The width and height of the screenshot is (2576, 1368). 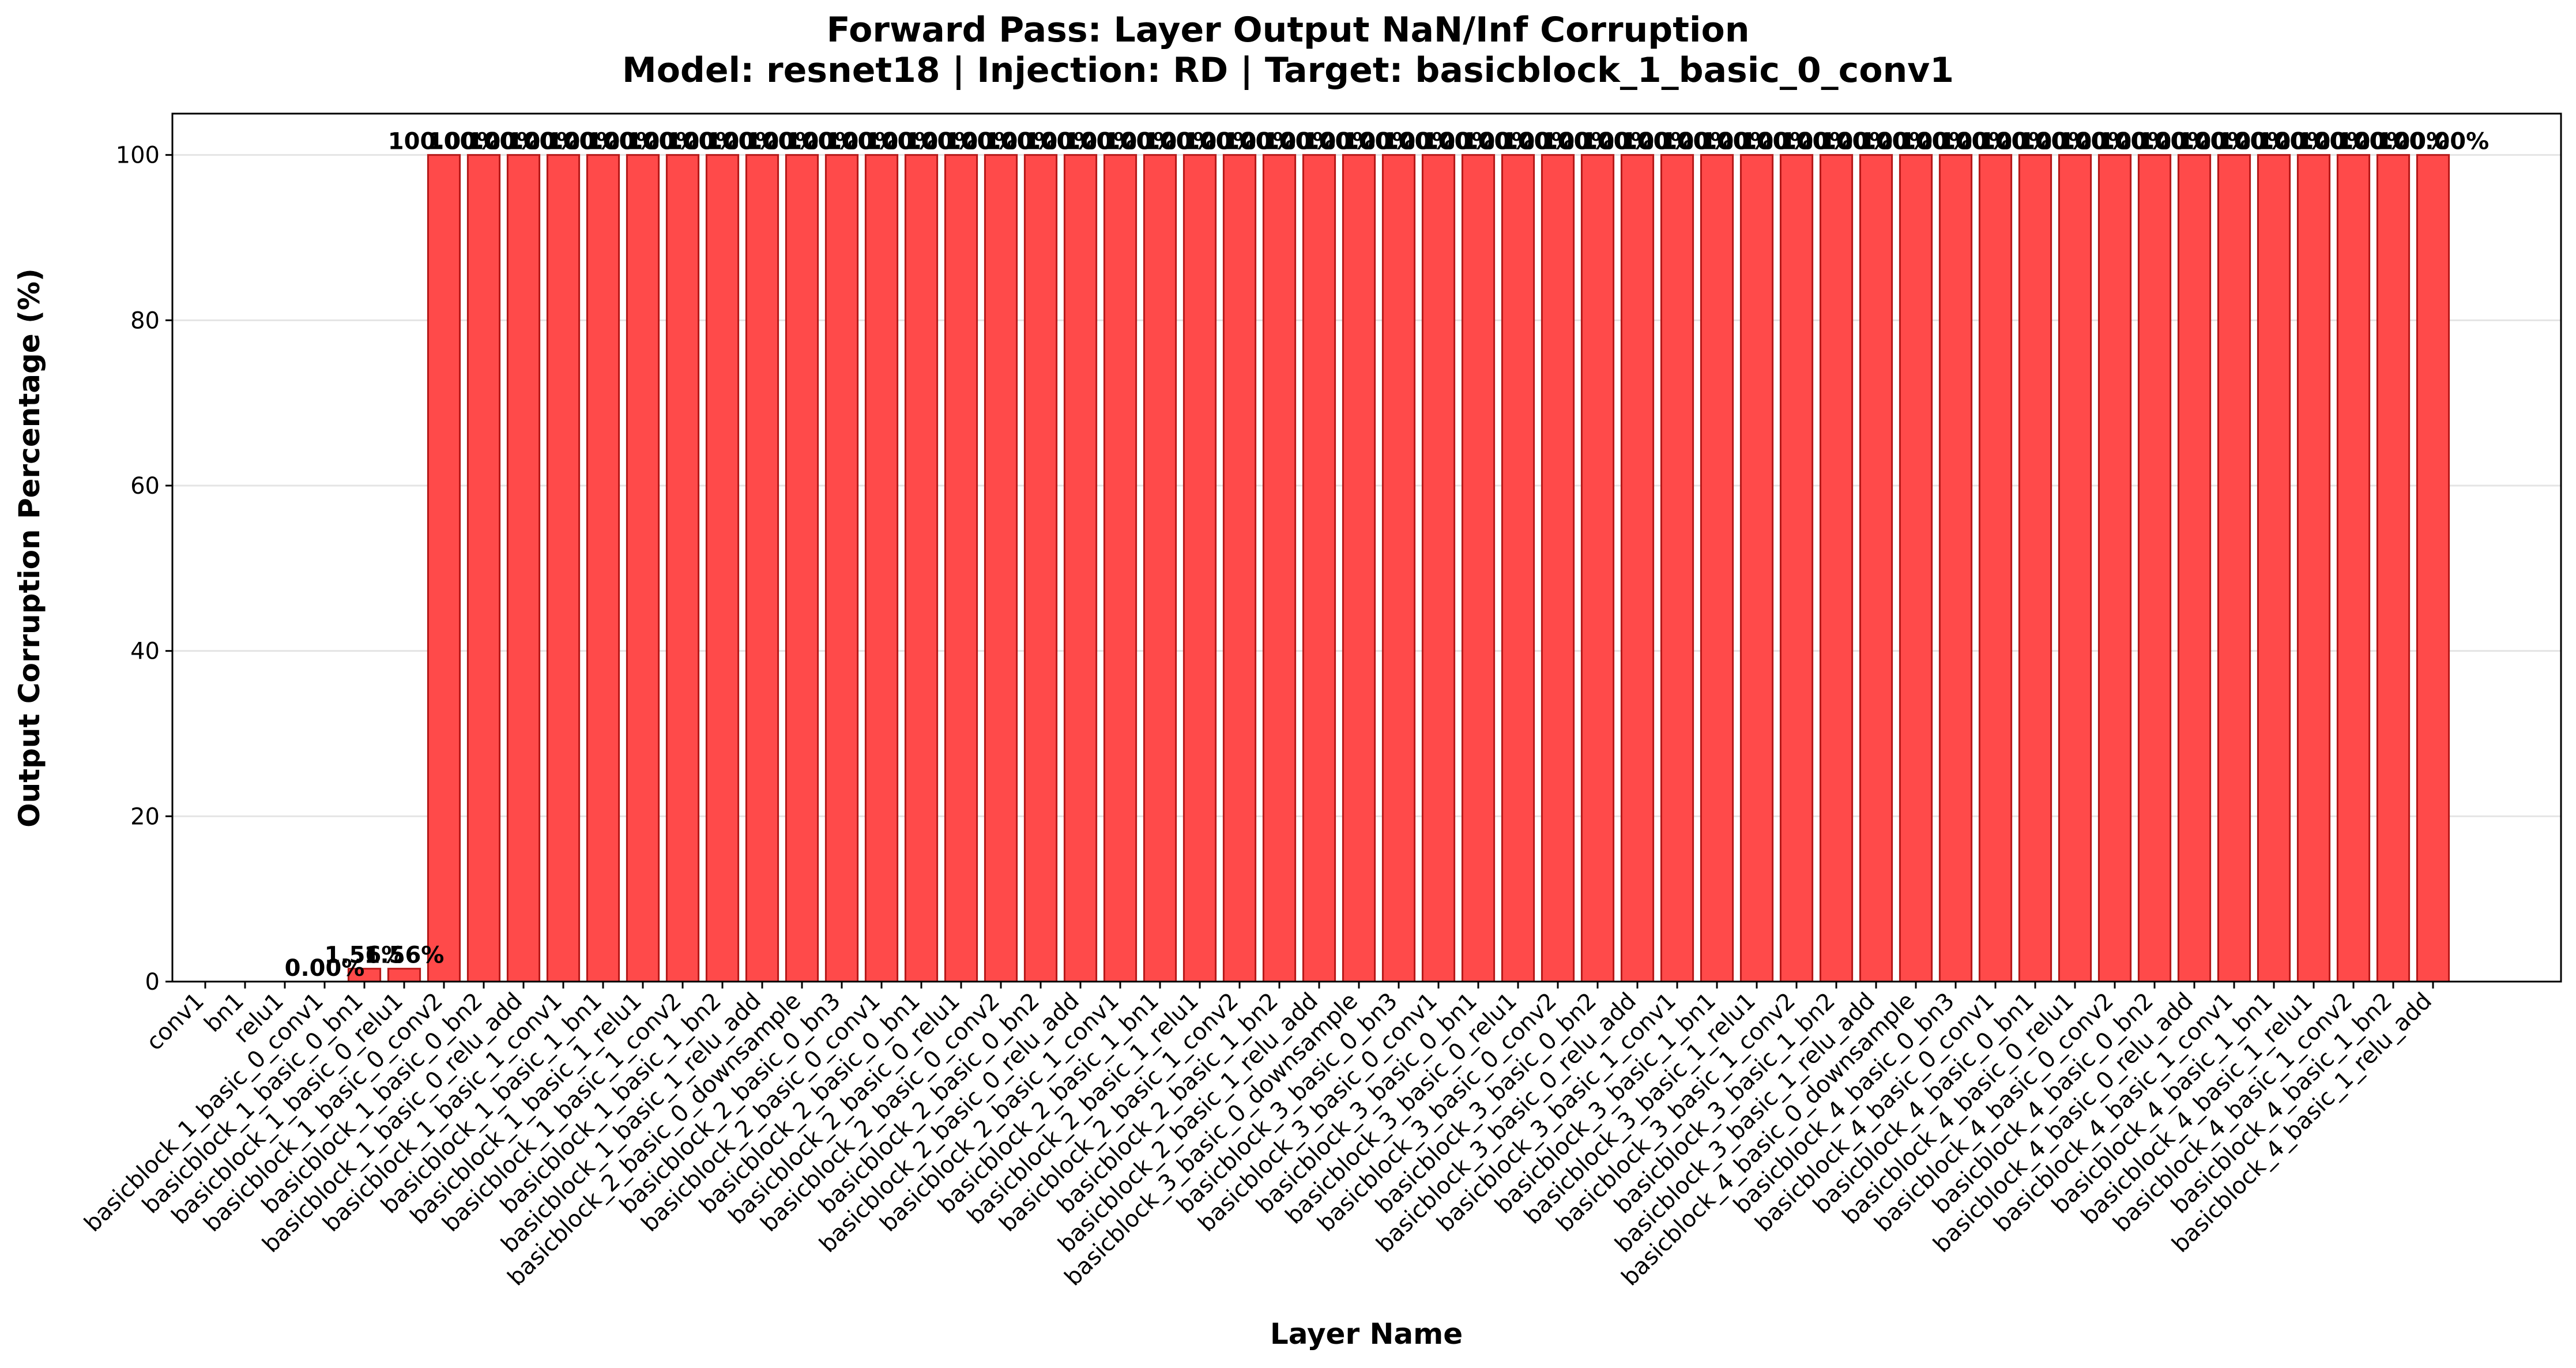 What do you see at coordinates (145, 651) in the screenshot?
I see `y-tick-label: 40` at bounding box center [145, 651].